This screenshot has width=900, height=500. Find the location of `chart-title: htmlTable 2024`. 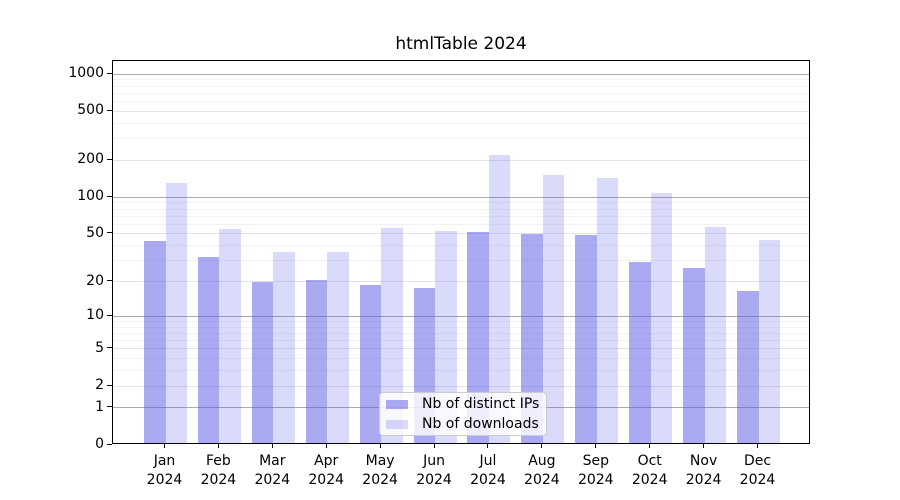

chart-title: htmlTable 2024 is located at coordinates (461, 44).